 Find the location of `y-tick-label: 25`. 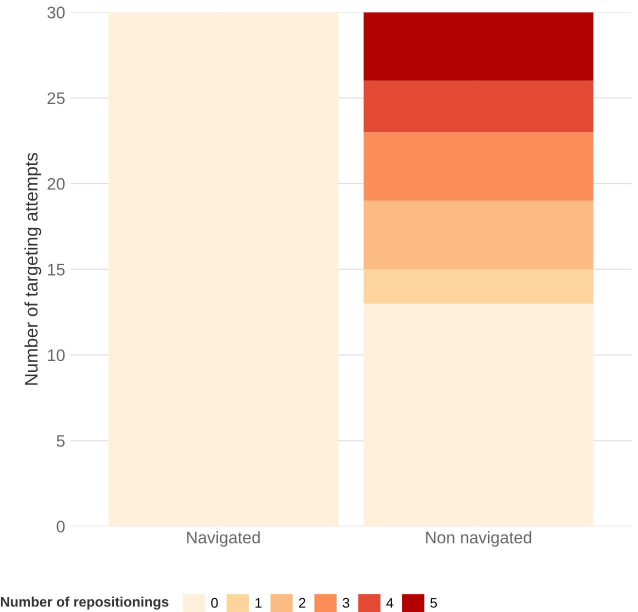

y-tick-label: 25 is located at coordinates (56, 98).